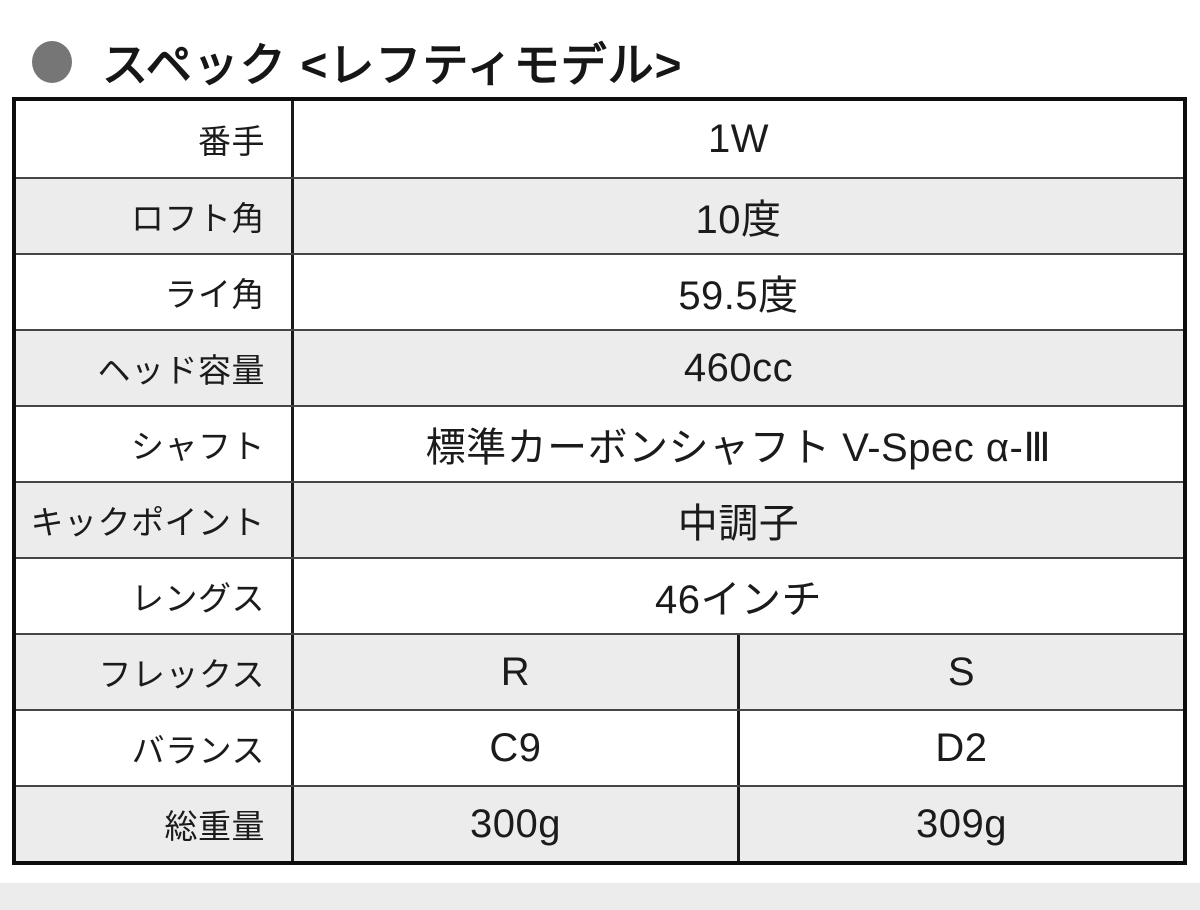  What do you see at coordinates (738, 600) in the screenshot?
I see `row-value: 46インチ` at bounding box center [738, 600].